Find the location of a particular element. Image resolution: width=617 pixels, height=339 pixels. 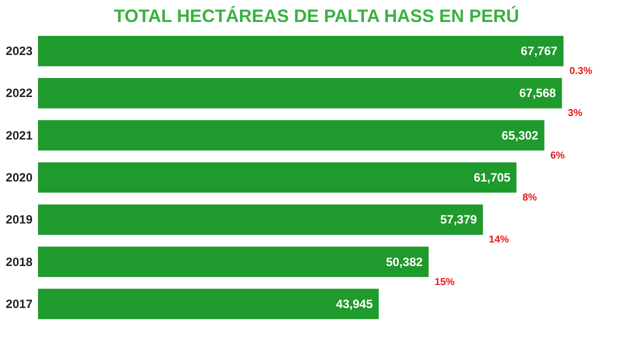

annotation: 15% is located at coordinates (444, 282).